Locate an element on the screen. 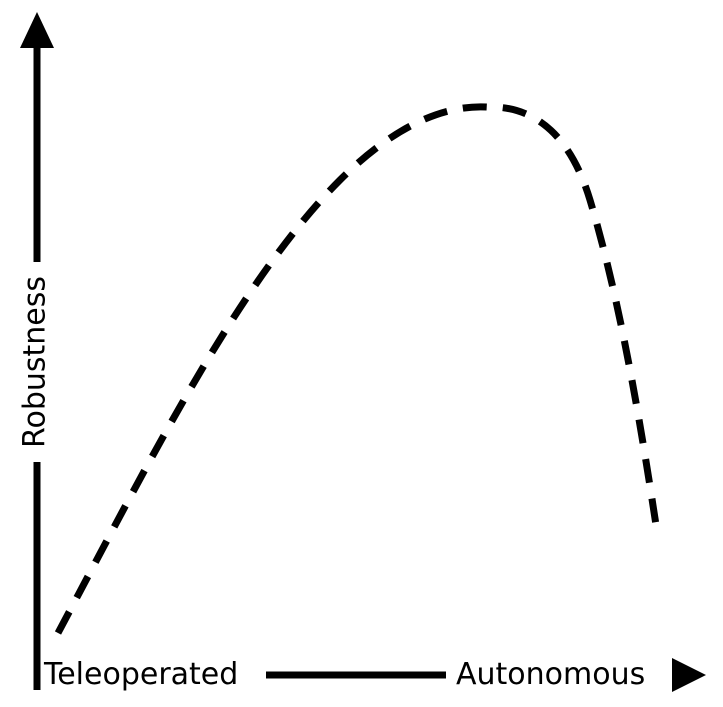 The image size is (723, 707). x-axis-end-label: Autonomous is located at coordinates (550, 674).